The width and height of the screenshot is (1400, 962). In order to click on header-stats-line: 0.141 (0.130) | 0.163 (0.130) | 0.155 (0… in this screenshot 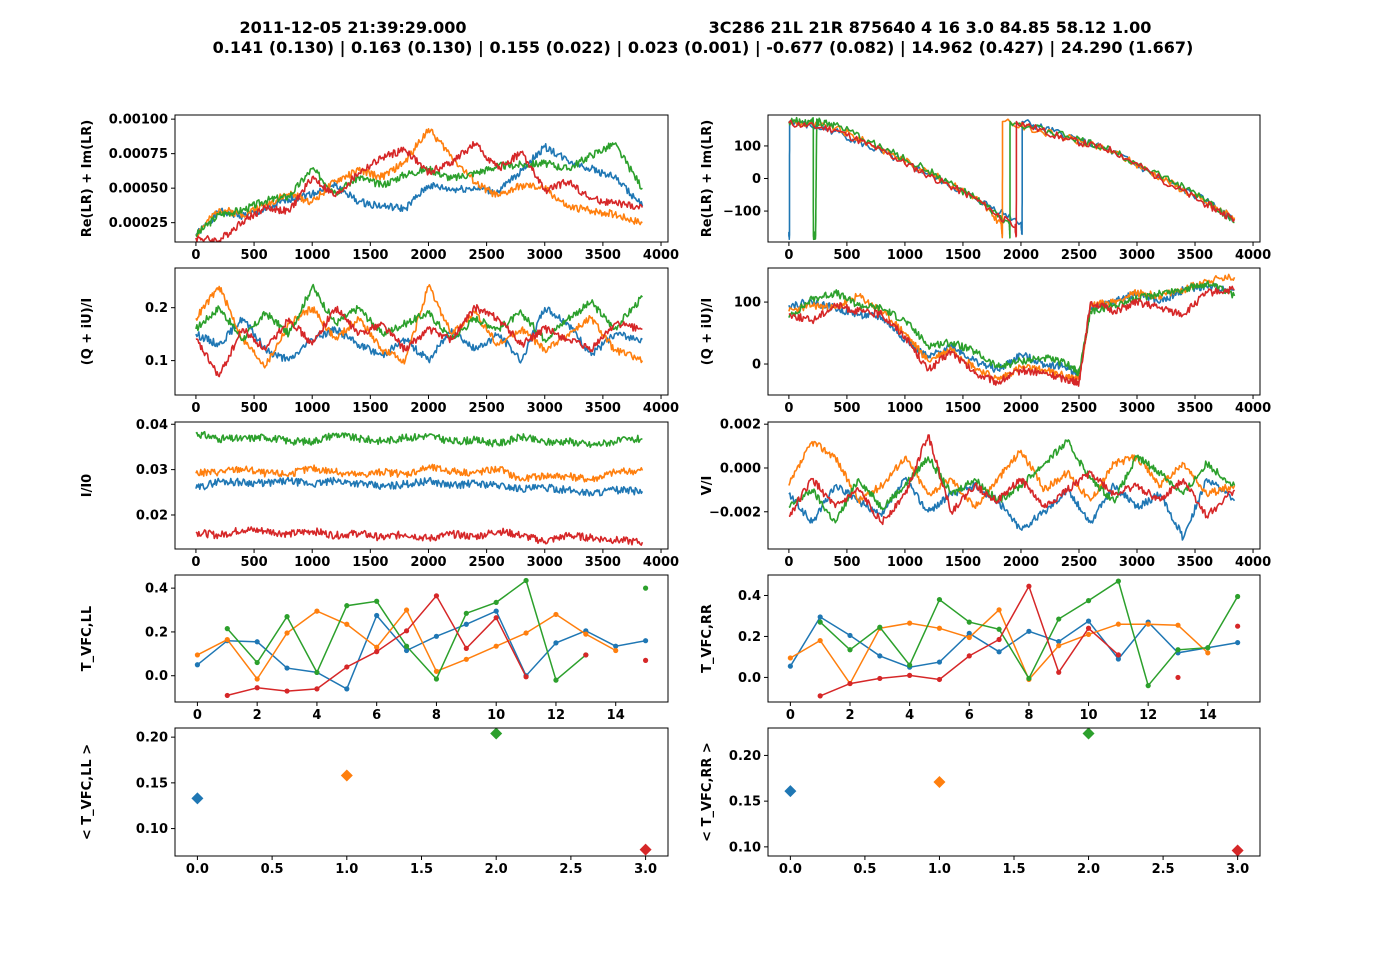, I will do `click(703, 48)`.